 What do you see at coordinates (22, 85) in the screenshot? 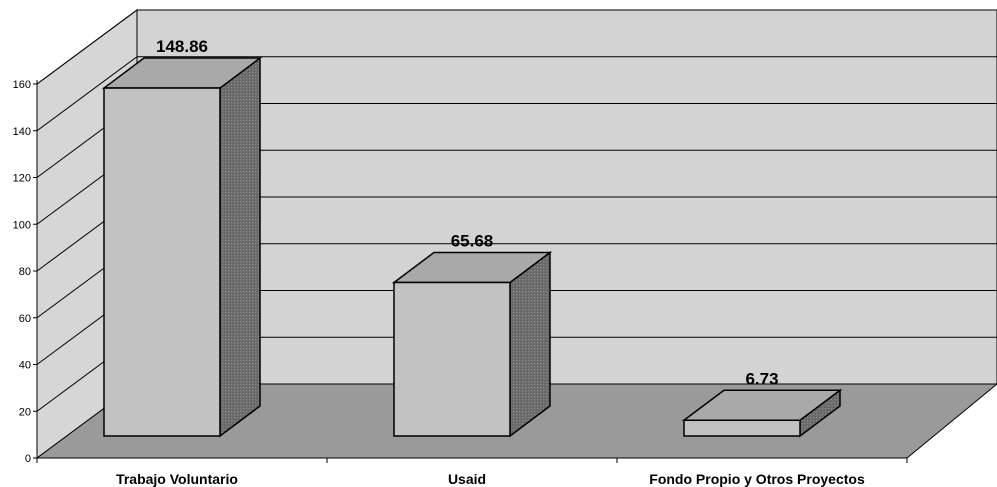
I see `y-tick-label: 160` at bounding box center [22, 85].